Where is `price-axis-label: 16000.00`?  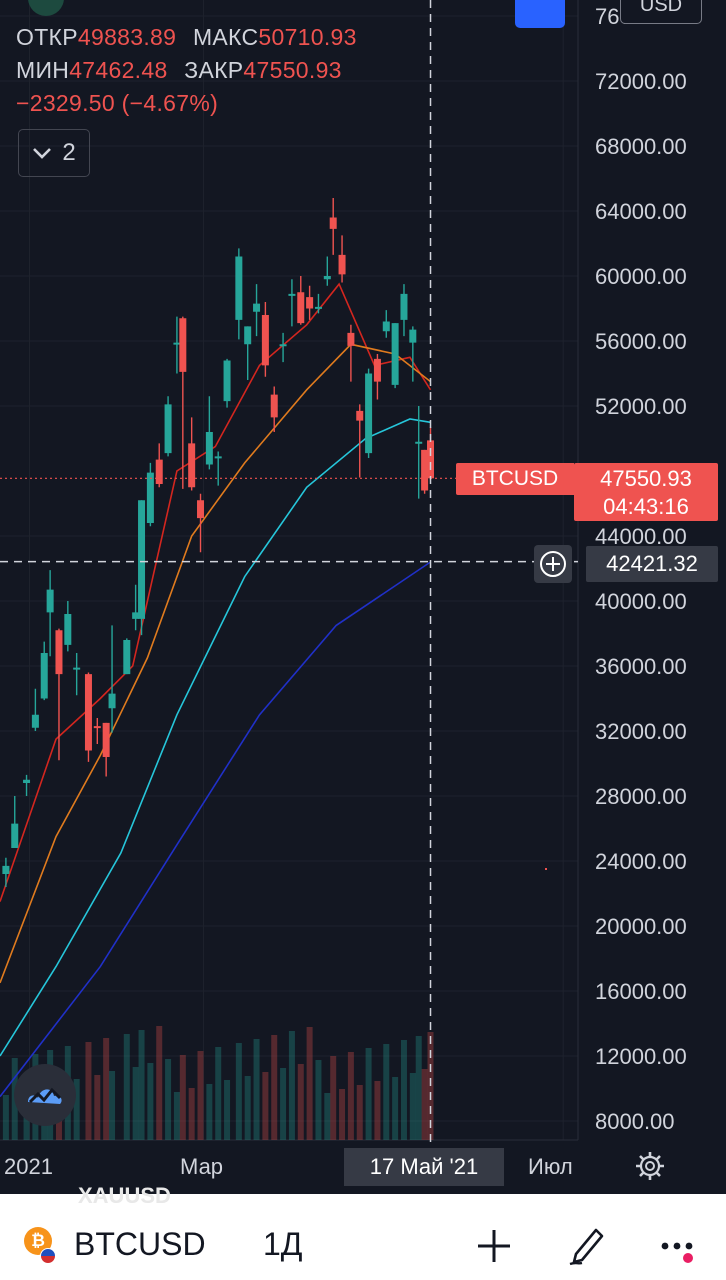 price-axis-label: 16000.00 is located at coordinates (641, 991).